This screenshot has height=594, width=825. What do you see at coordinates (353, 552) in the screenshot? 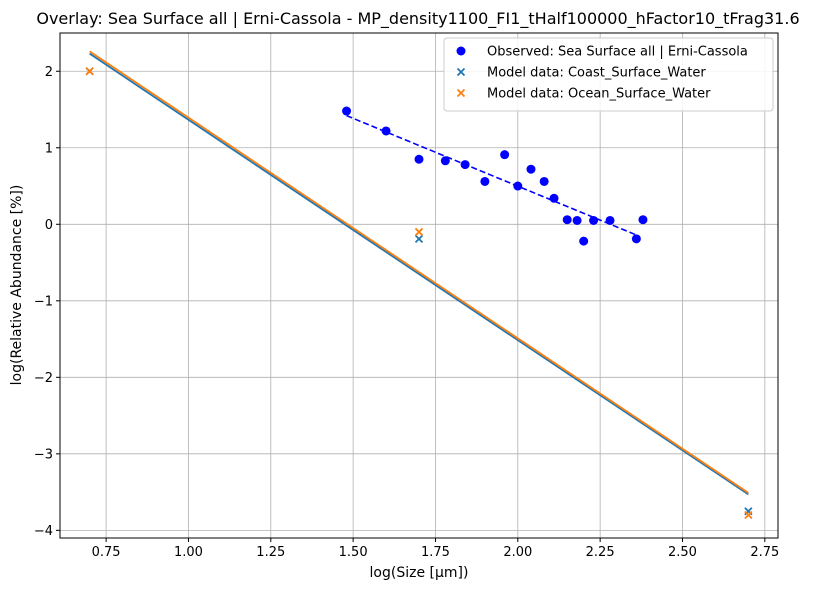
I see `x-tick-label: 1.50` at bounding box center [353, 552].